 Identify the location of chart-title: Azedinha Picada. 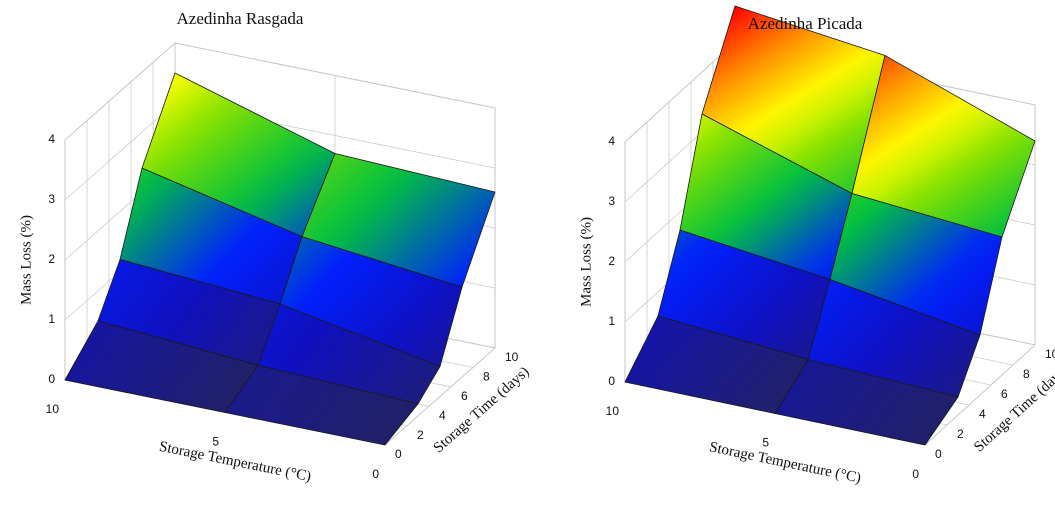
(805, 23).